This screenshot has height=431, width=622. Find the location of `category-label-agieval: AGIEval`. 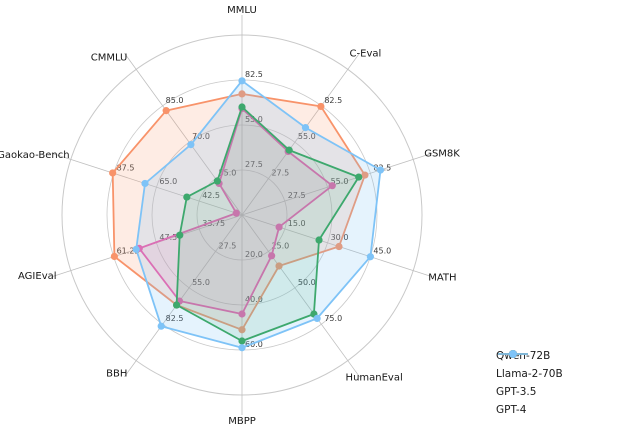

category-label-agieval: AGIEval is located at coordinates (37, 276).